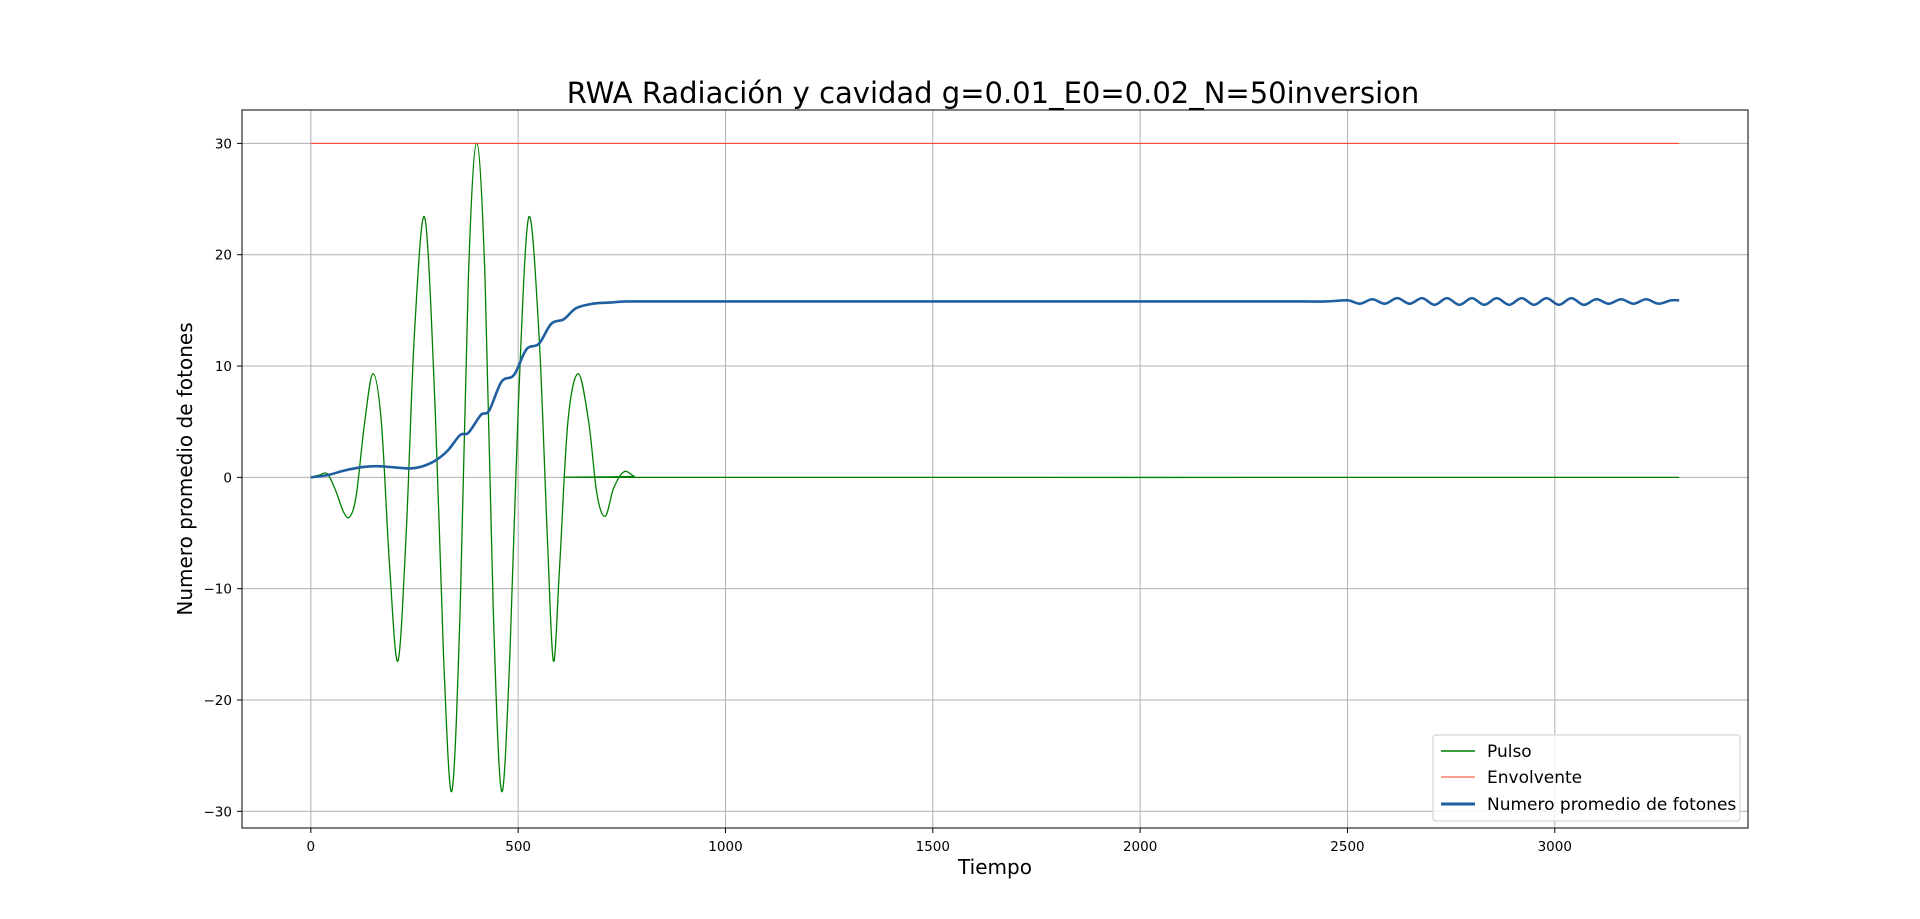 The width and height of the screenshot is (1920, 919). What do you see at coordinates (185, 468) in the screenshot?
I see `y-axis-label: Numero promedio de fotones` at bounding box center [185, 468].